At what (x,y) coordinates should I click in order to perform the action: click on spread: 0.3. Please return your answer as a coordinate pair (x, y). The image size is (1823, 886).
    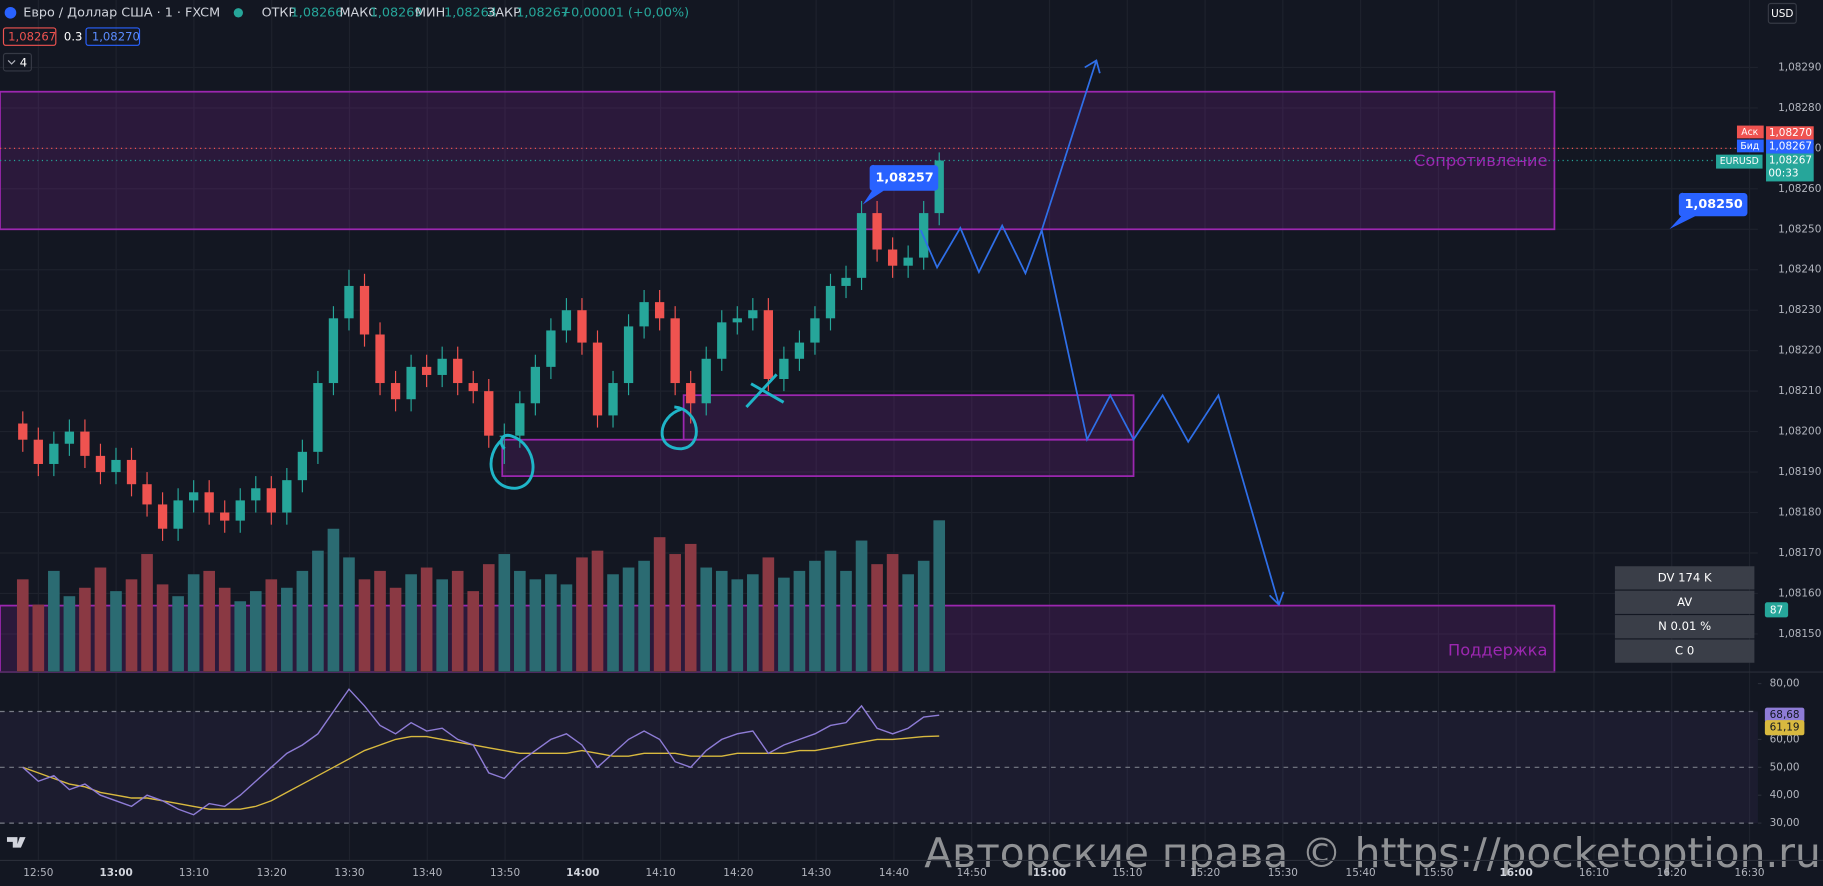
    Looking at the image, I should click on (73, 37).